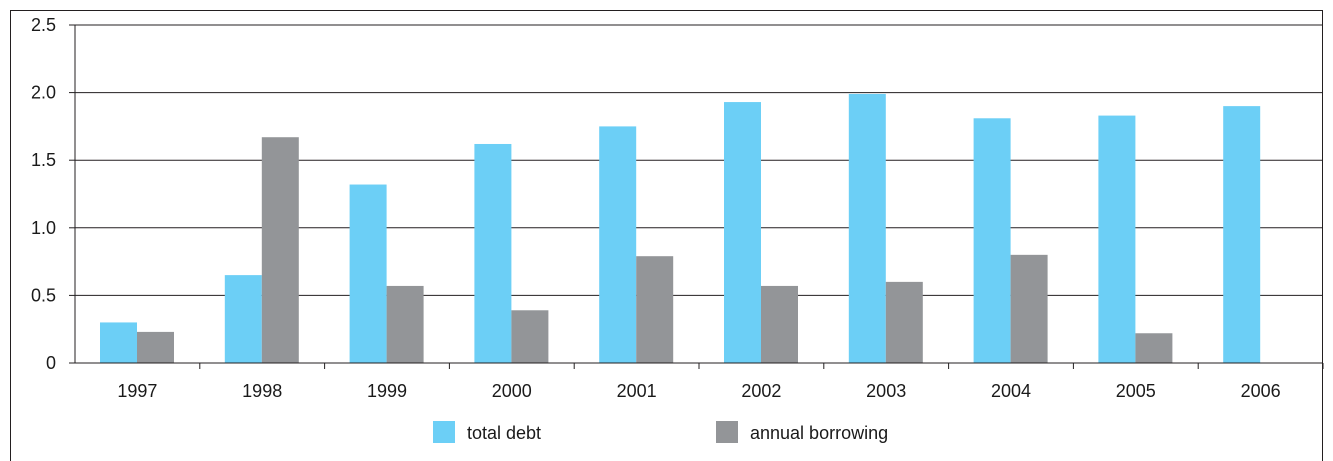  Describe the element at coordinates (368, 273) in the screenshot. I see `bar-total-debt-1999` at that location.